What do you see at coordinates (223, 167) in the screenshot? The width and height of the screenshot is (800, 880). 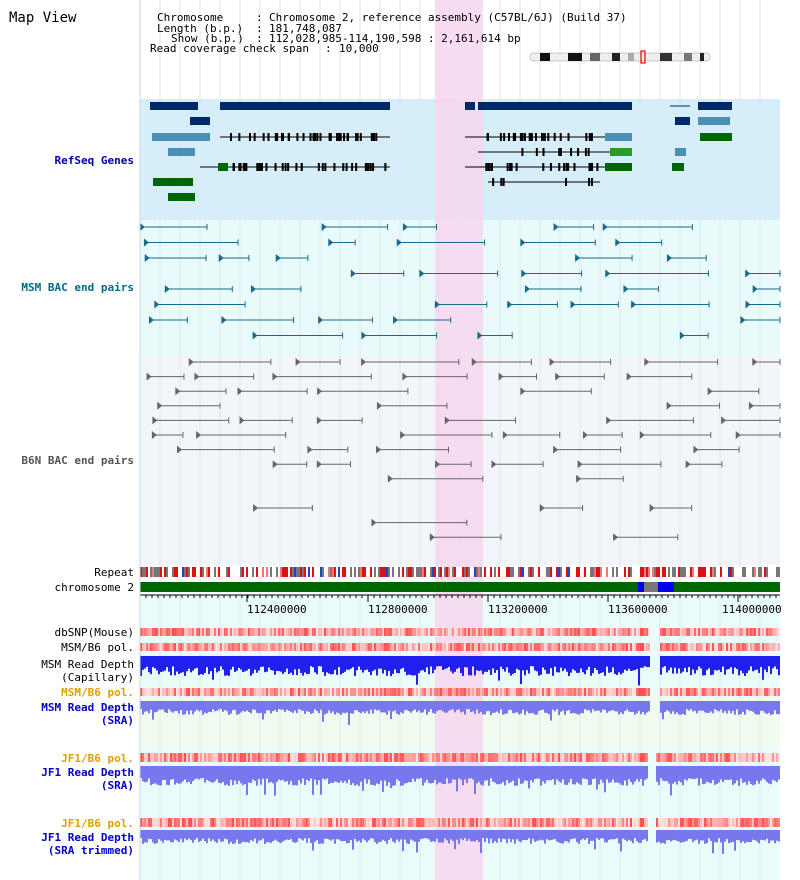 I see `refseq-gene` at bounding box center [223, 167].